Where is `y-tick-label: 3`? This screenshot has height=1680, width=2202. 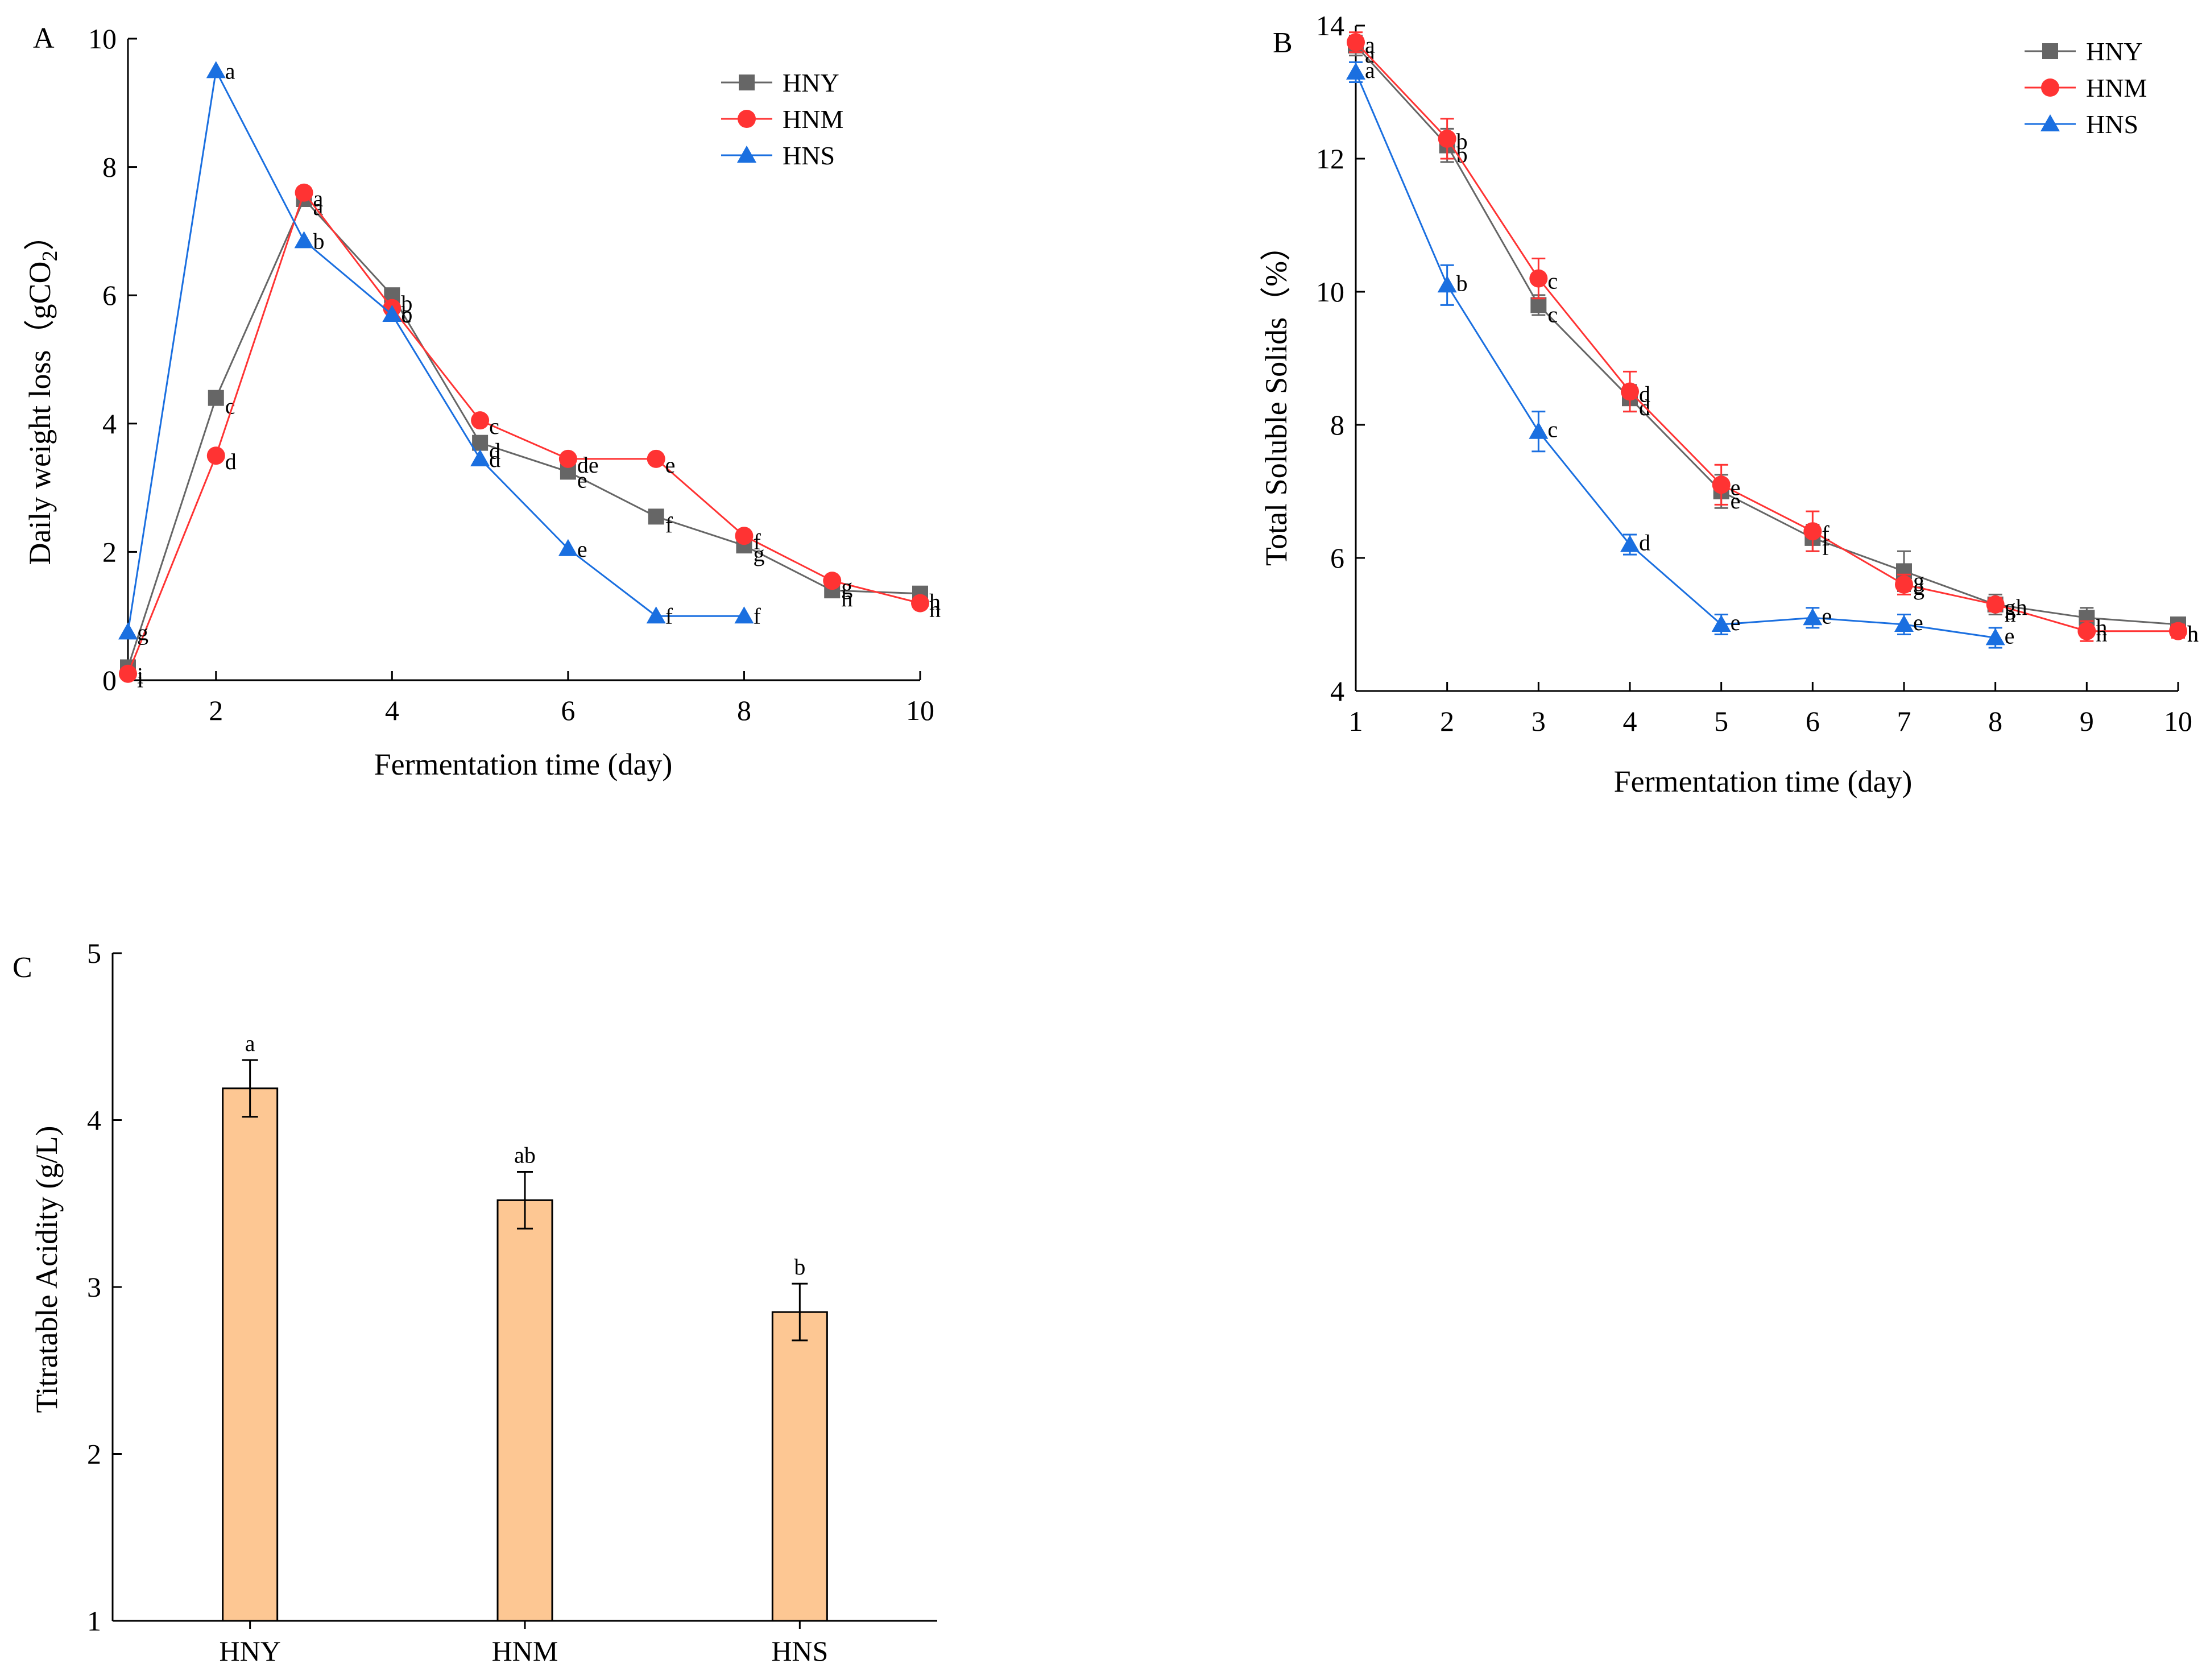
y-tick-label: 3 is located at coordinates (94, 1287).